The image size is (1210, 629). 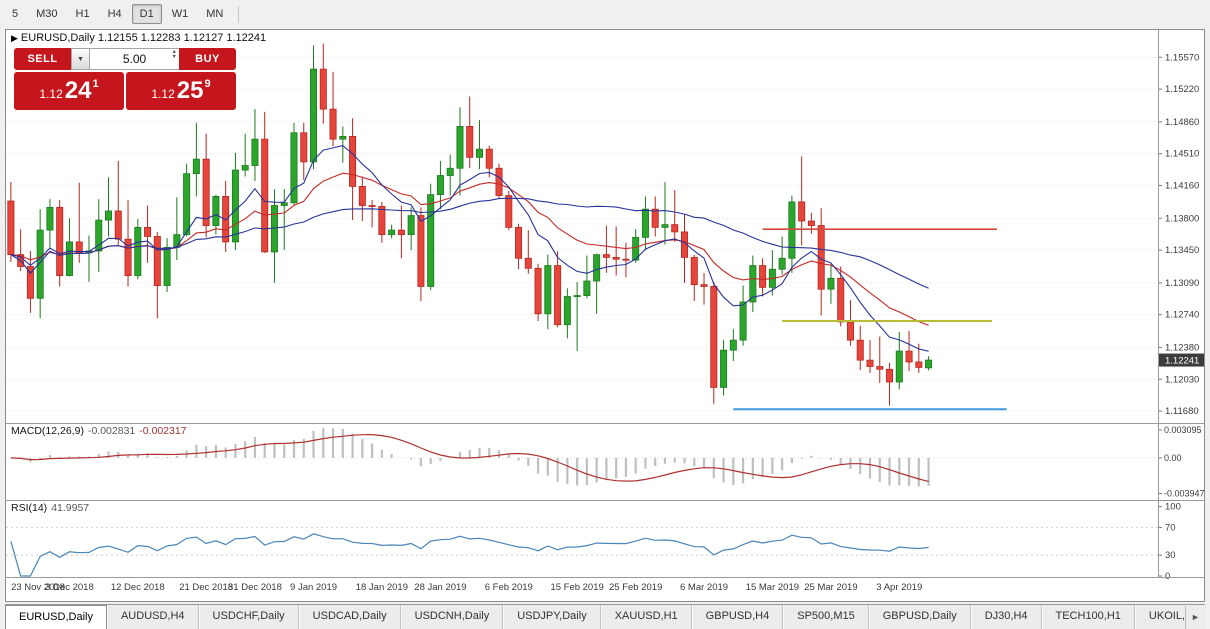 What do you see at coordinates (1182, 379) in the screenshot?
I see `svg-text: 1.12030` at bounding box center [1182, 379].